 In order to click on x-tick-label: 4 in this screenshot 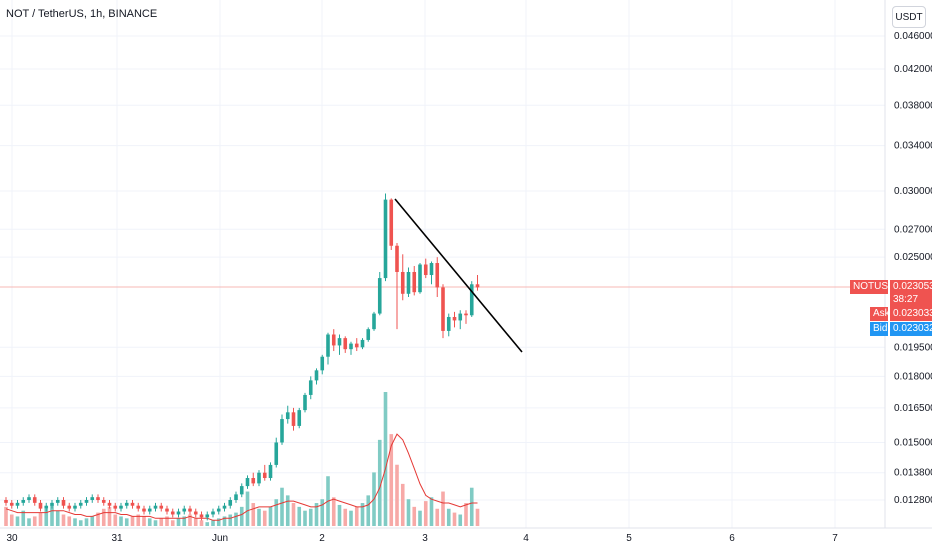, I will do `click(526, 538)`.